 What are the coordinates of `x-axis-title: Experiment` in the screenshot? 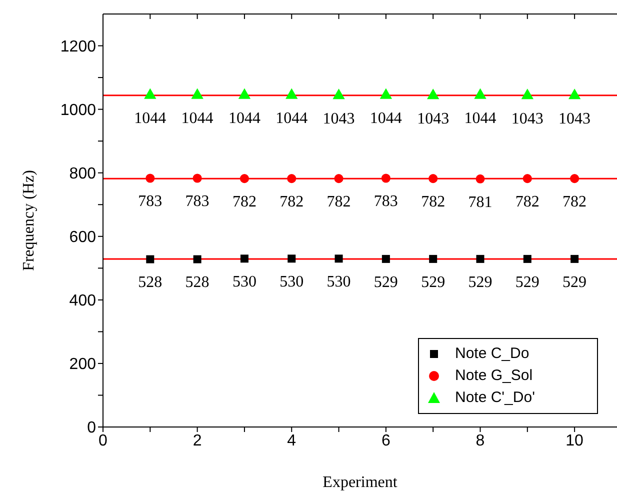 It's located at (360, 482).